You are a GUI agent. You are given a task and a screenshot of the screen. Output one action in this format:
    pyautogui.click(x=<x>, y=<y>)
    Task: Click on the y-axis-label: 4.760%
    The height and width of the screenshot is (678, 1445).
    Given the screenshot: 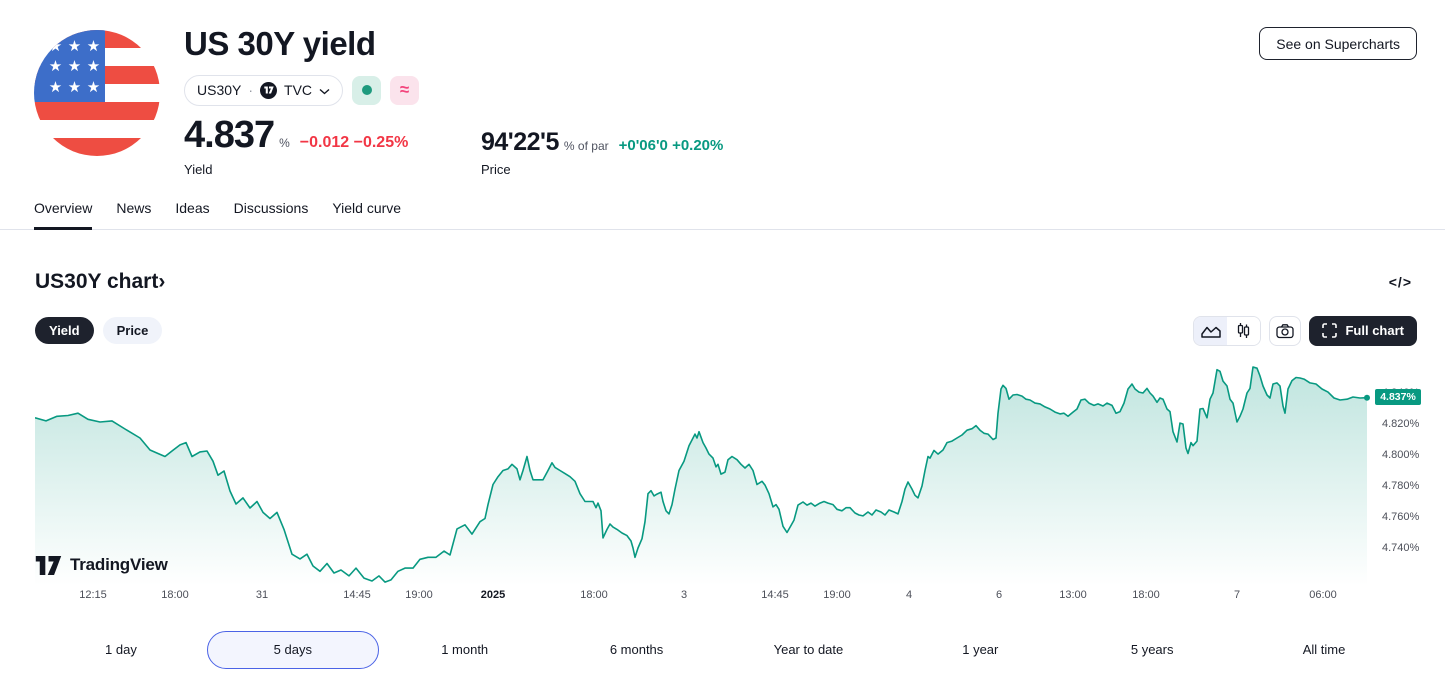 What is the action you would take?
    pyautogui.click(x=1401, y=516)
    